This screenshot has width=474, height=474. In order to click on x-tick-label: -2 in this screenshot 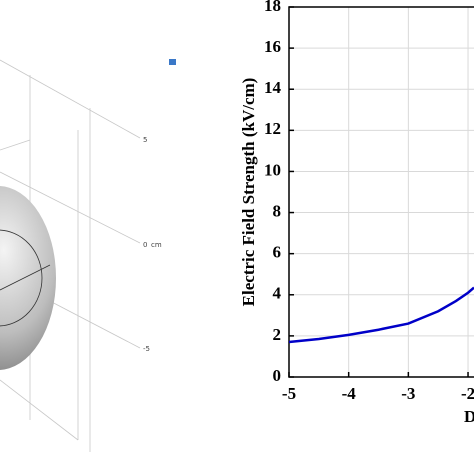, I will do `click(467, 393)`.